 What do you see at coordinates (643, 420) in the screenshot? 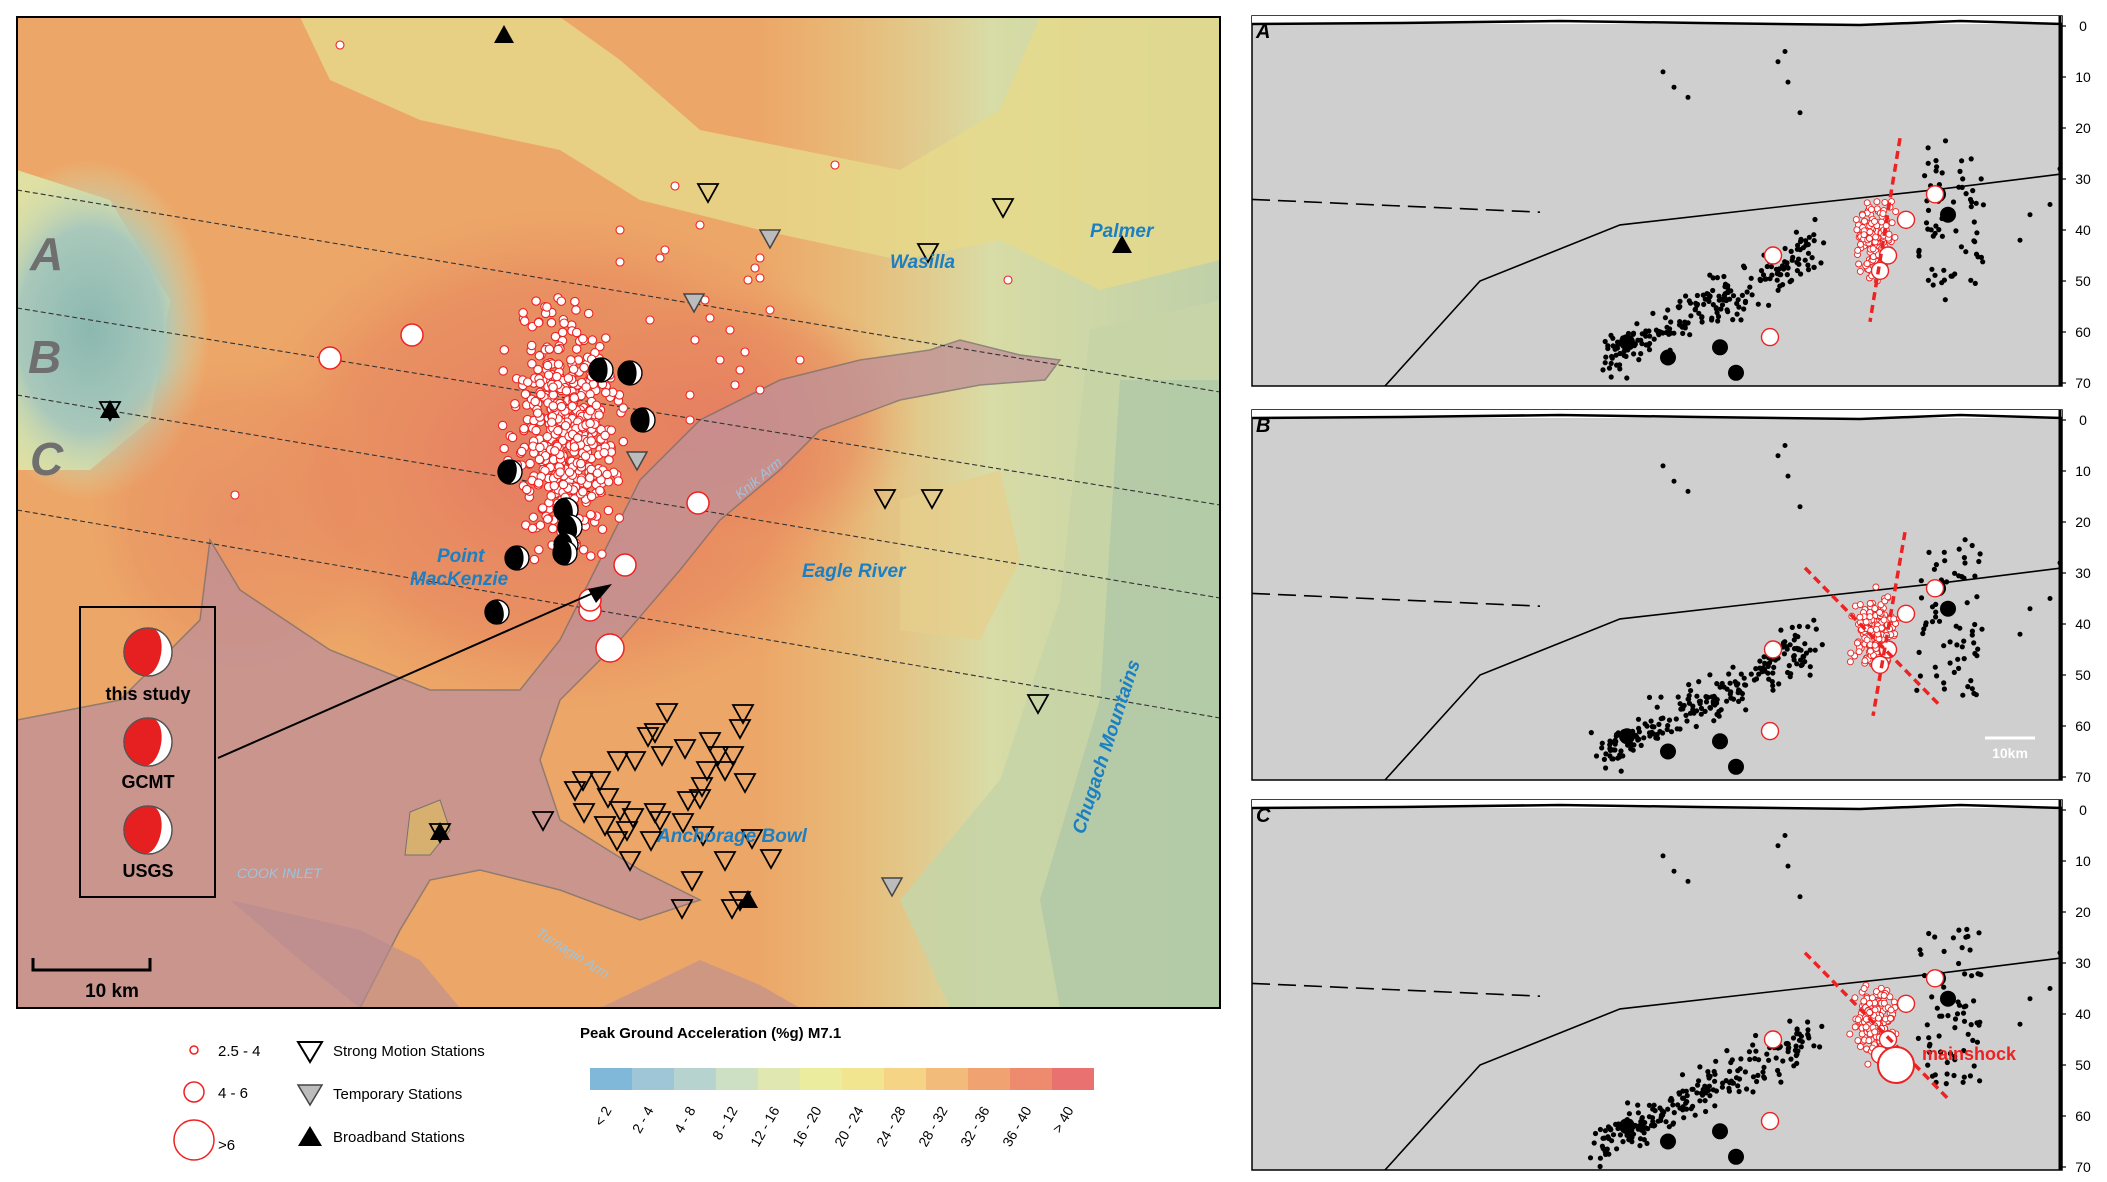
I see `focal-mechanism-beachball` at bounding box center [643, 420].